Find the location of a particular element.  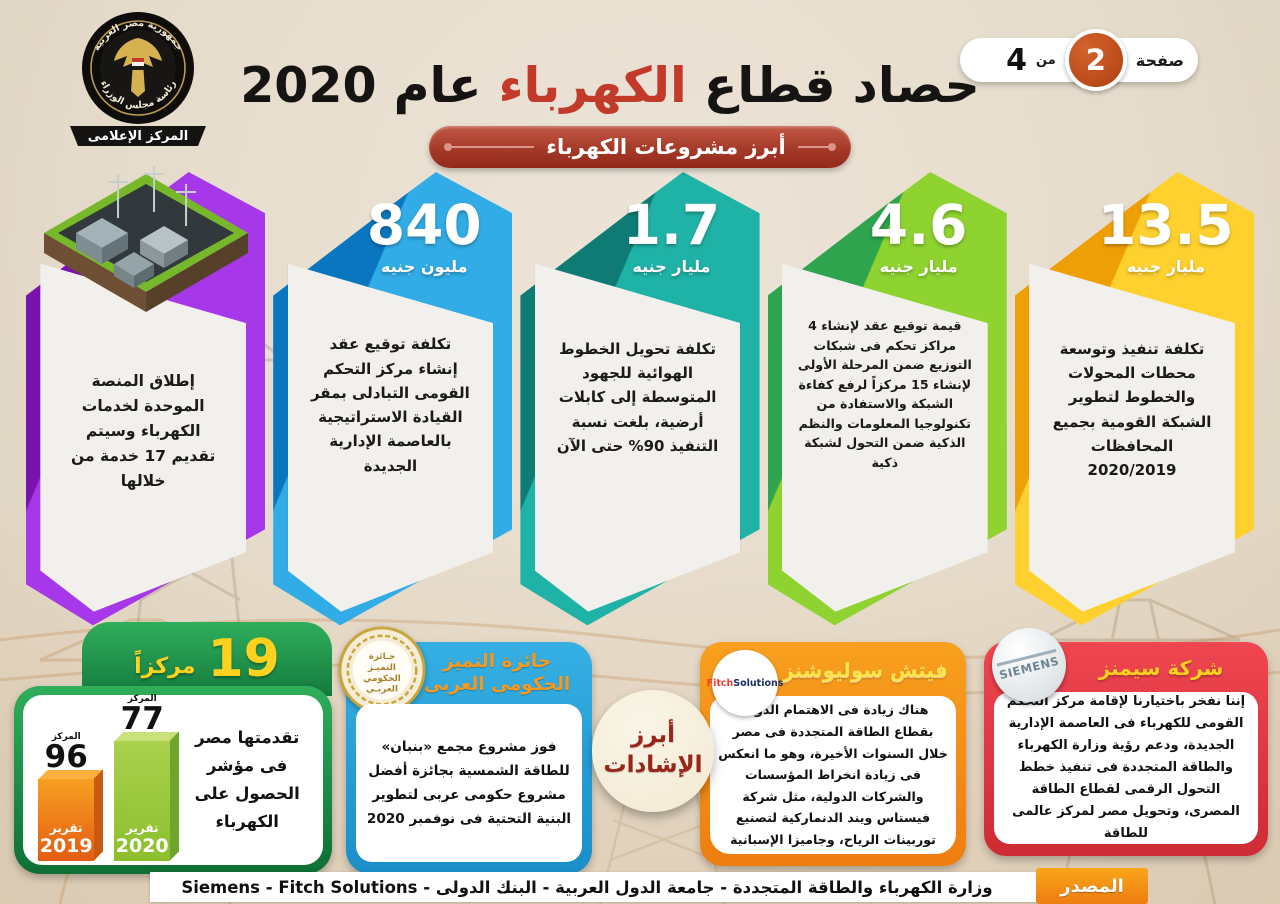

bar-2020: المركز 77 تقرير 2020 is located at coordinates (142, 777).